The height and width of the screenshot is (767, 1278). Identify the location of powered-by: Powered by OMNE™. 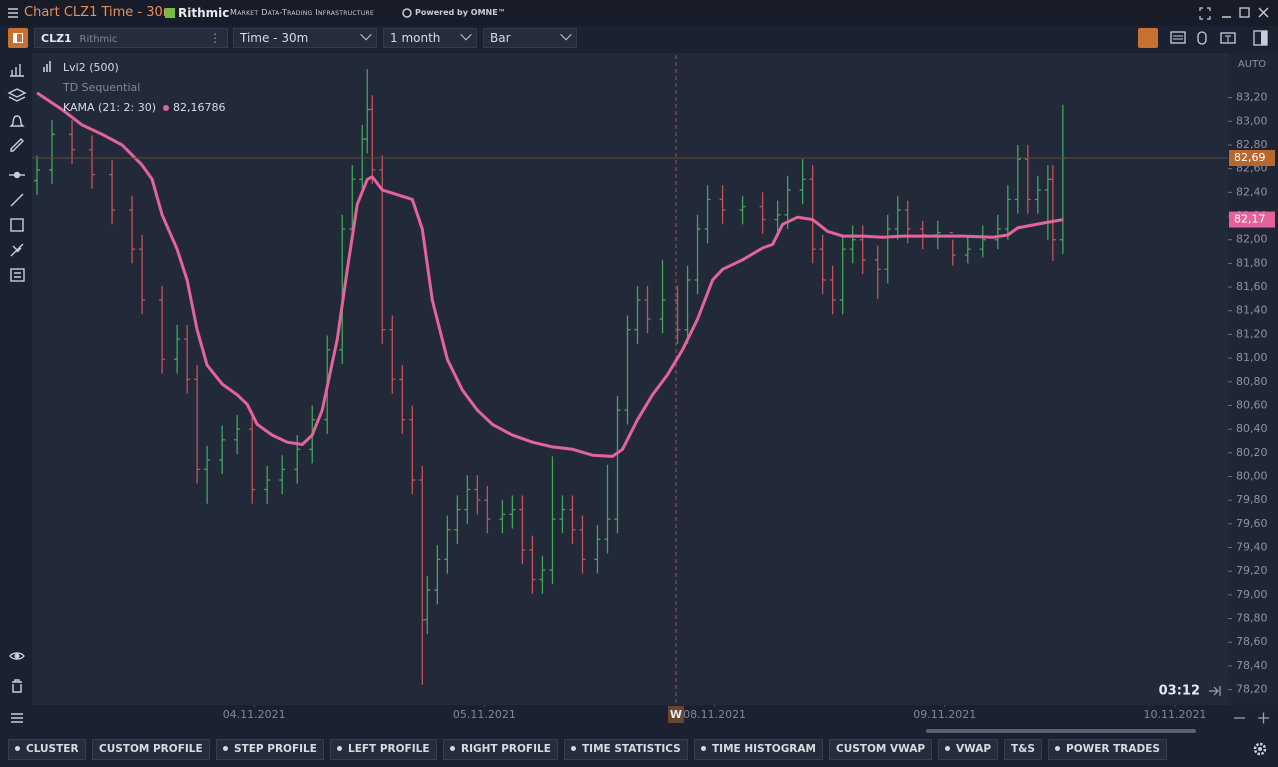
(460, 12).